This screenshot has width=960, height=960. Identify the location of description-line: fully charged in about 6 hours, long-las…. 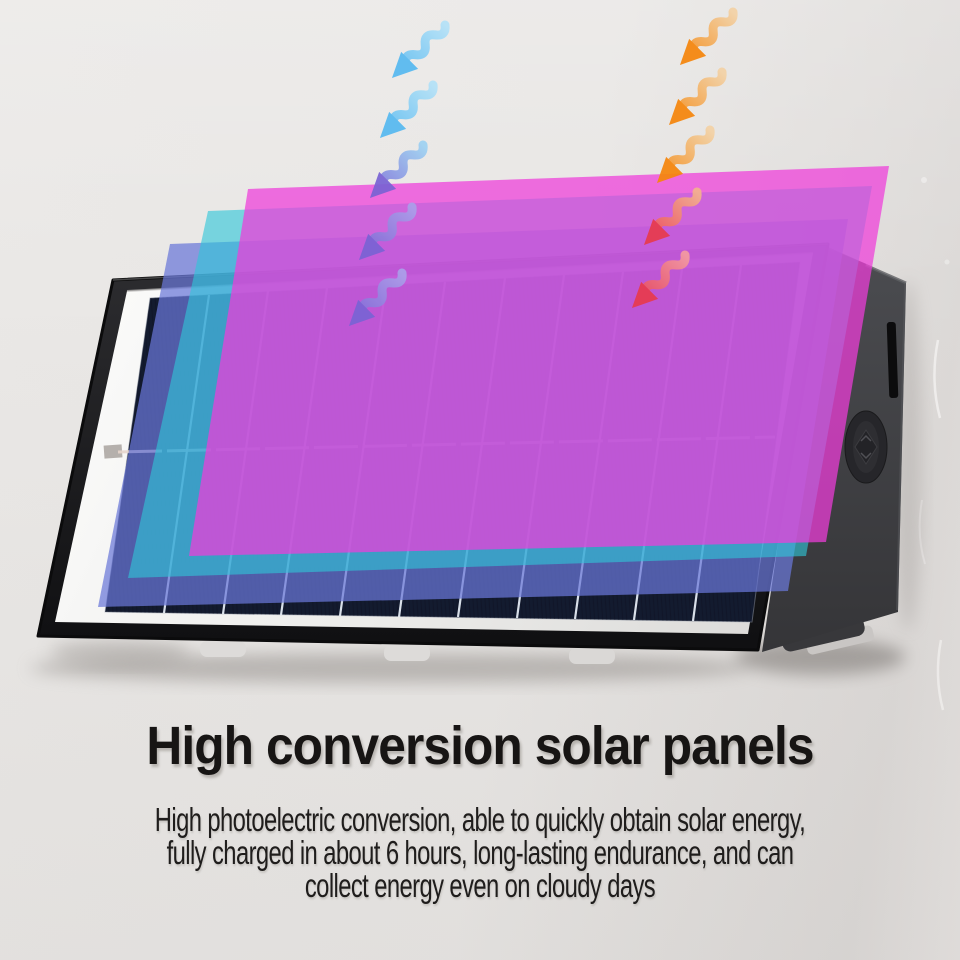
(480, 852).